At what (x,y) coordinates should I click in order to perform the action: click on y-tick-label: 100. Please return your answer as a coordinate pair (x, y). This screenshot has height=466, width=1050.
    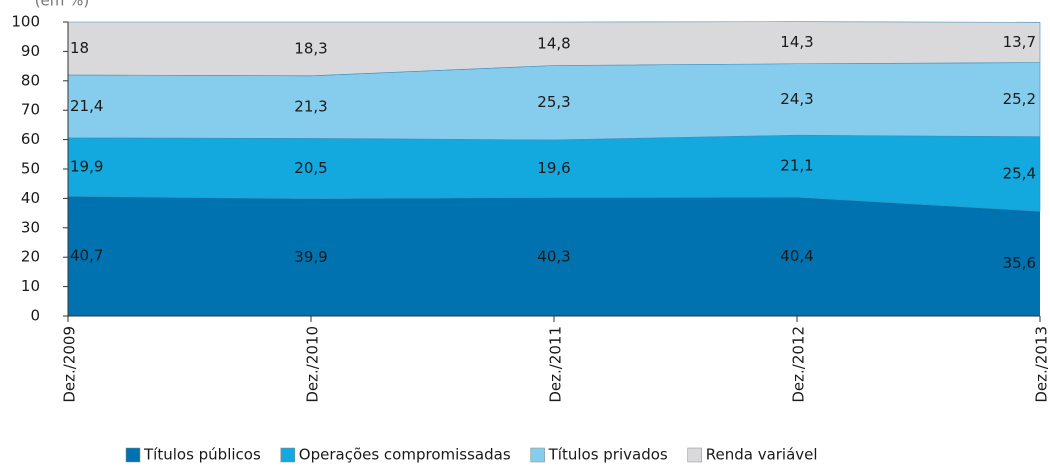
    Looking at the image, I should click on (25, 22).